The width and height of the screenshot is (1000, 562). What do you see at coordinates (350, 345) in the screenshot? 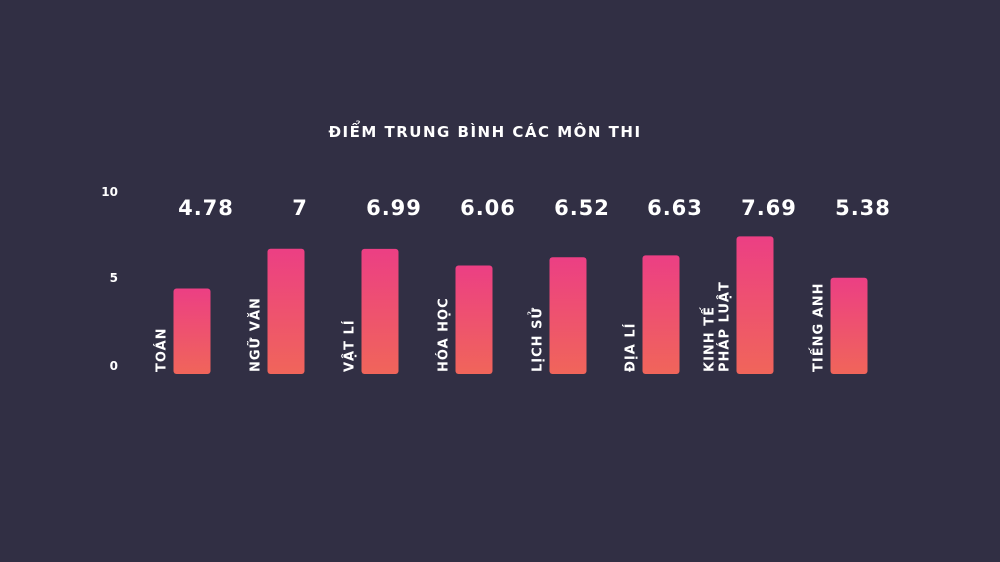
I see `category-label: VẬT LÍ` at bounding box center [350, 345].